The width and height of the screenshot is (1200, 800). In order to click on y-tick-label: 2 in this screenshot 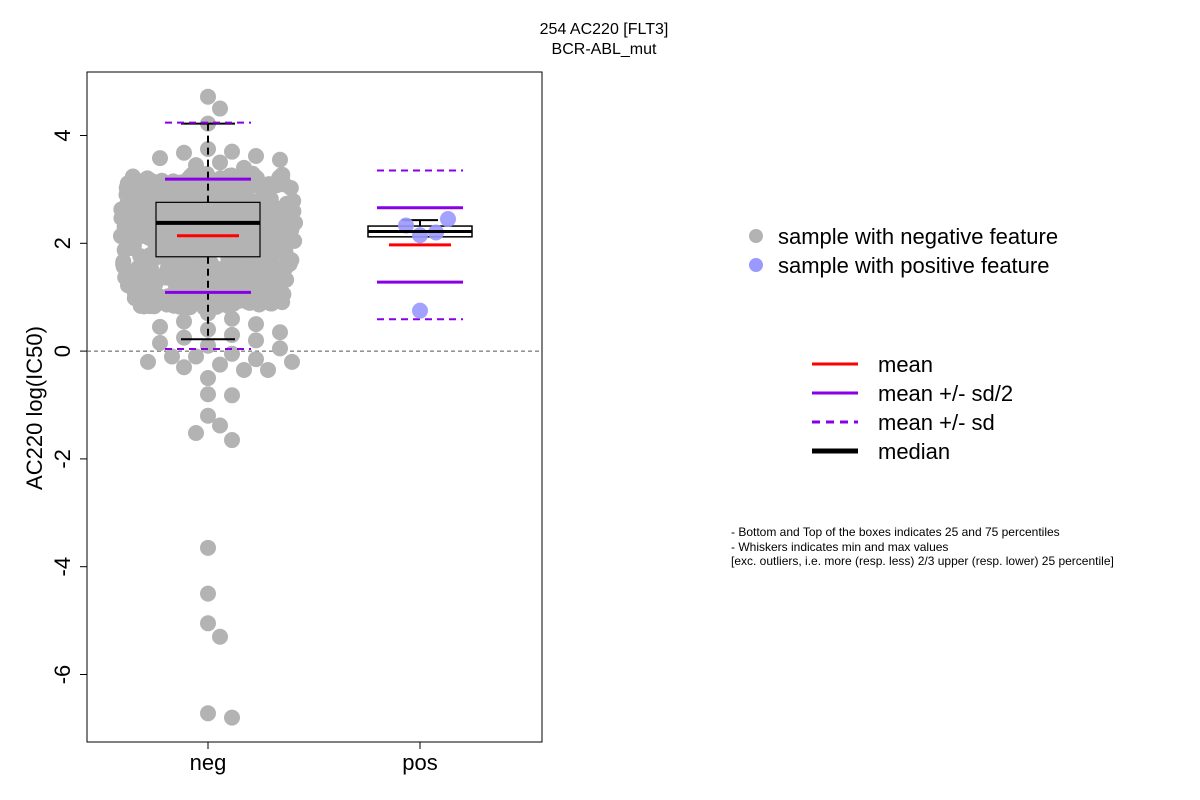, I will do `click(62, 243)`.